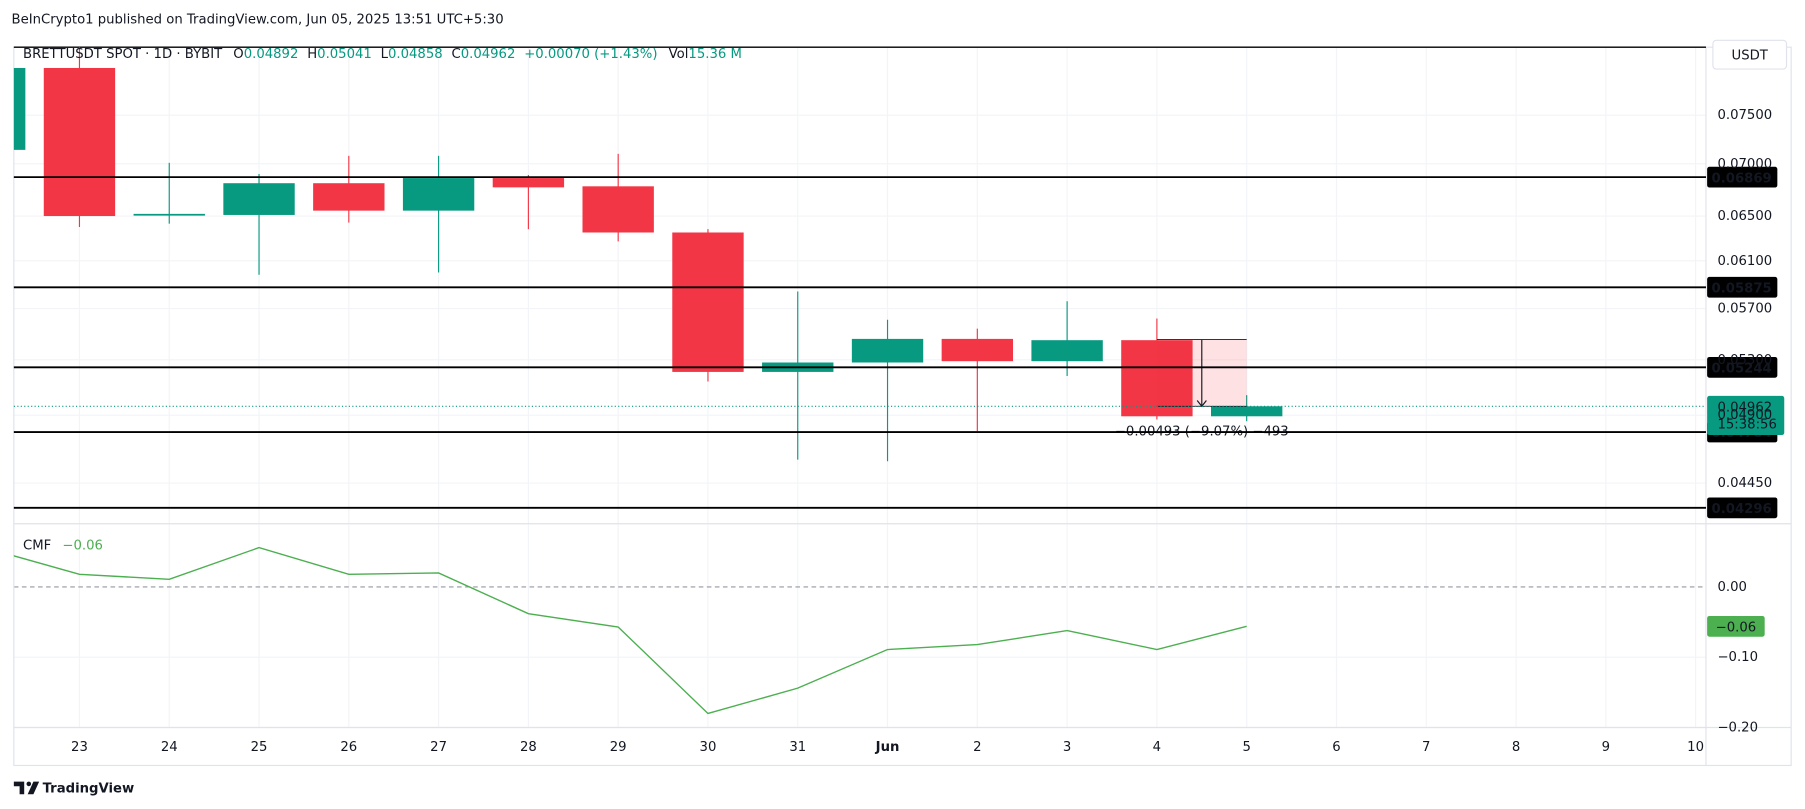 The width and height of the screenshot is (1805, 809). What do you see at coordinates (82, 546) in the screenshot?
I see `indicator-value: −0.06` at bounding box center [82, 546].